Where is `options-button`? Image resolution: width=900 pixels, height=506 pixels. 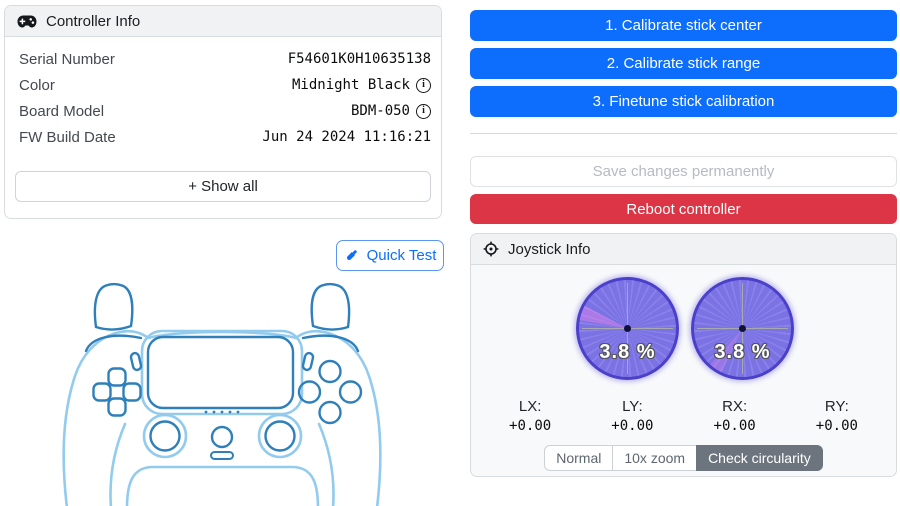
options-button is located at coordinates (308, 361).